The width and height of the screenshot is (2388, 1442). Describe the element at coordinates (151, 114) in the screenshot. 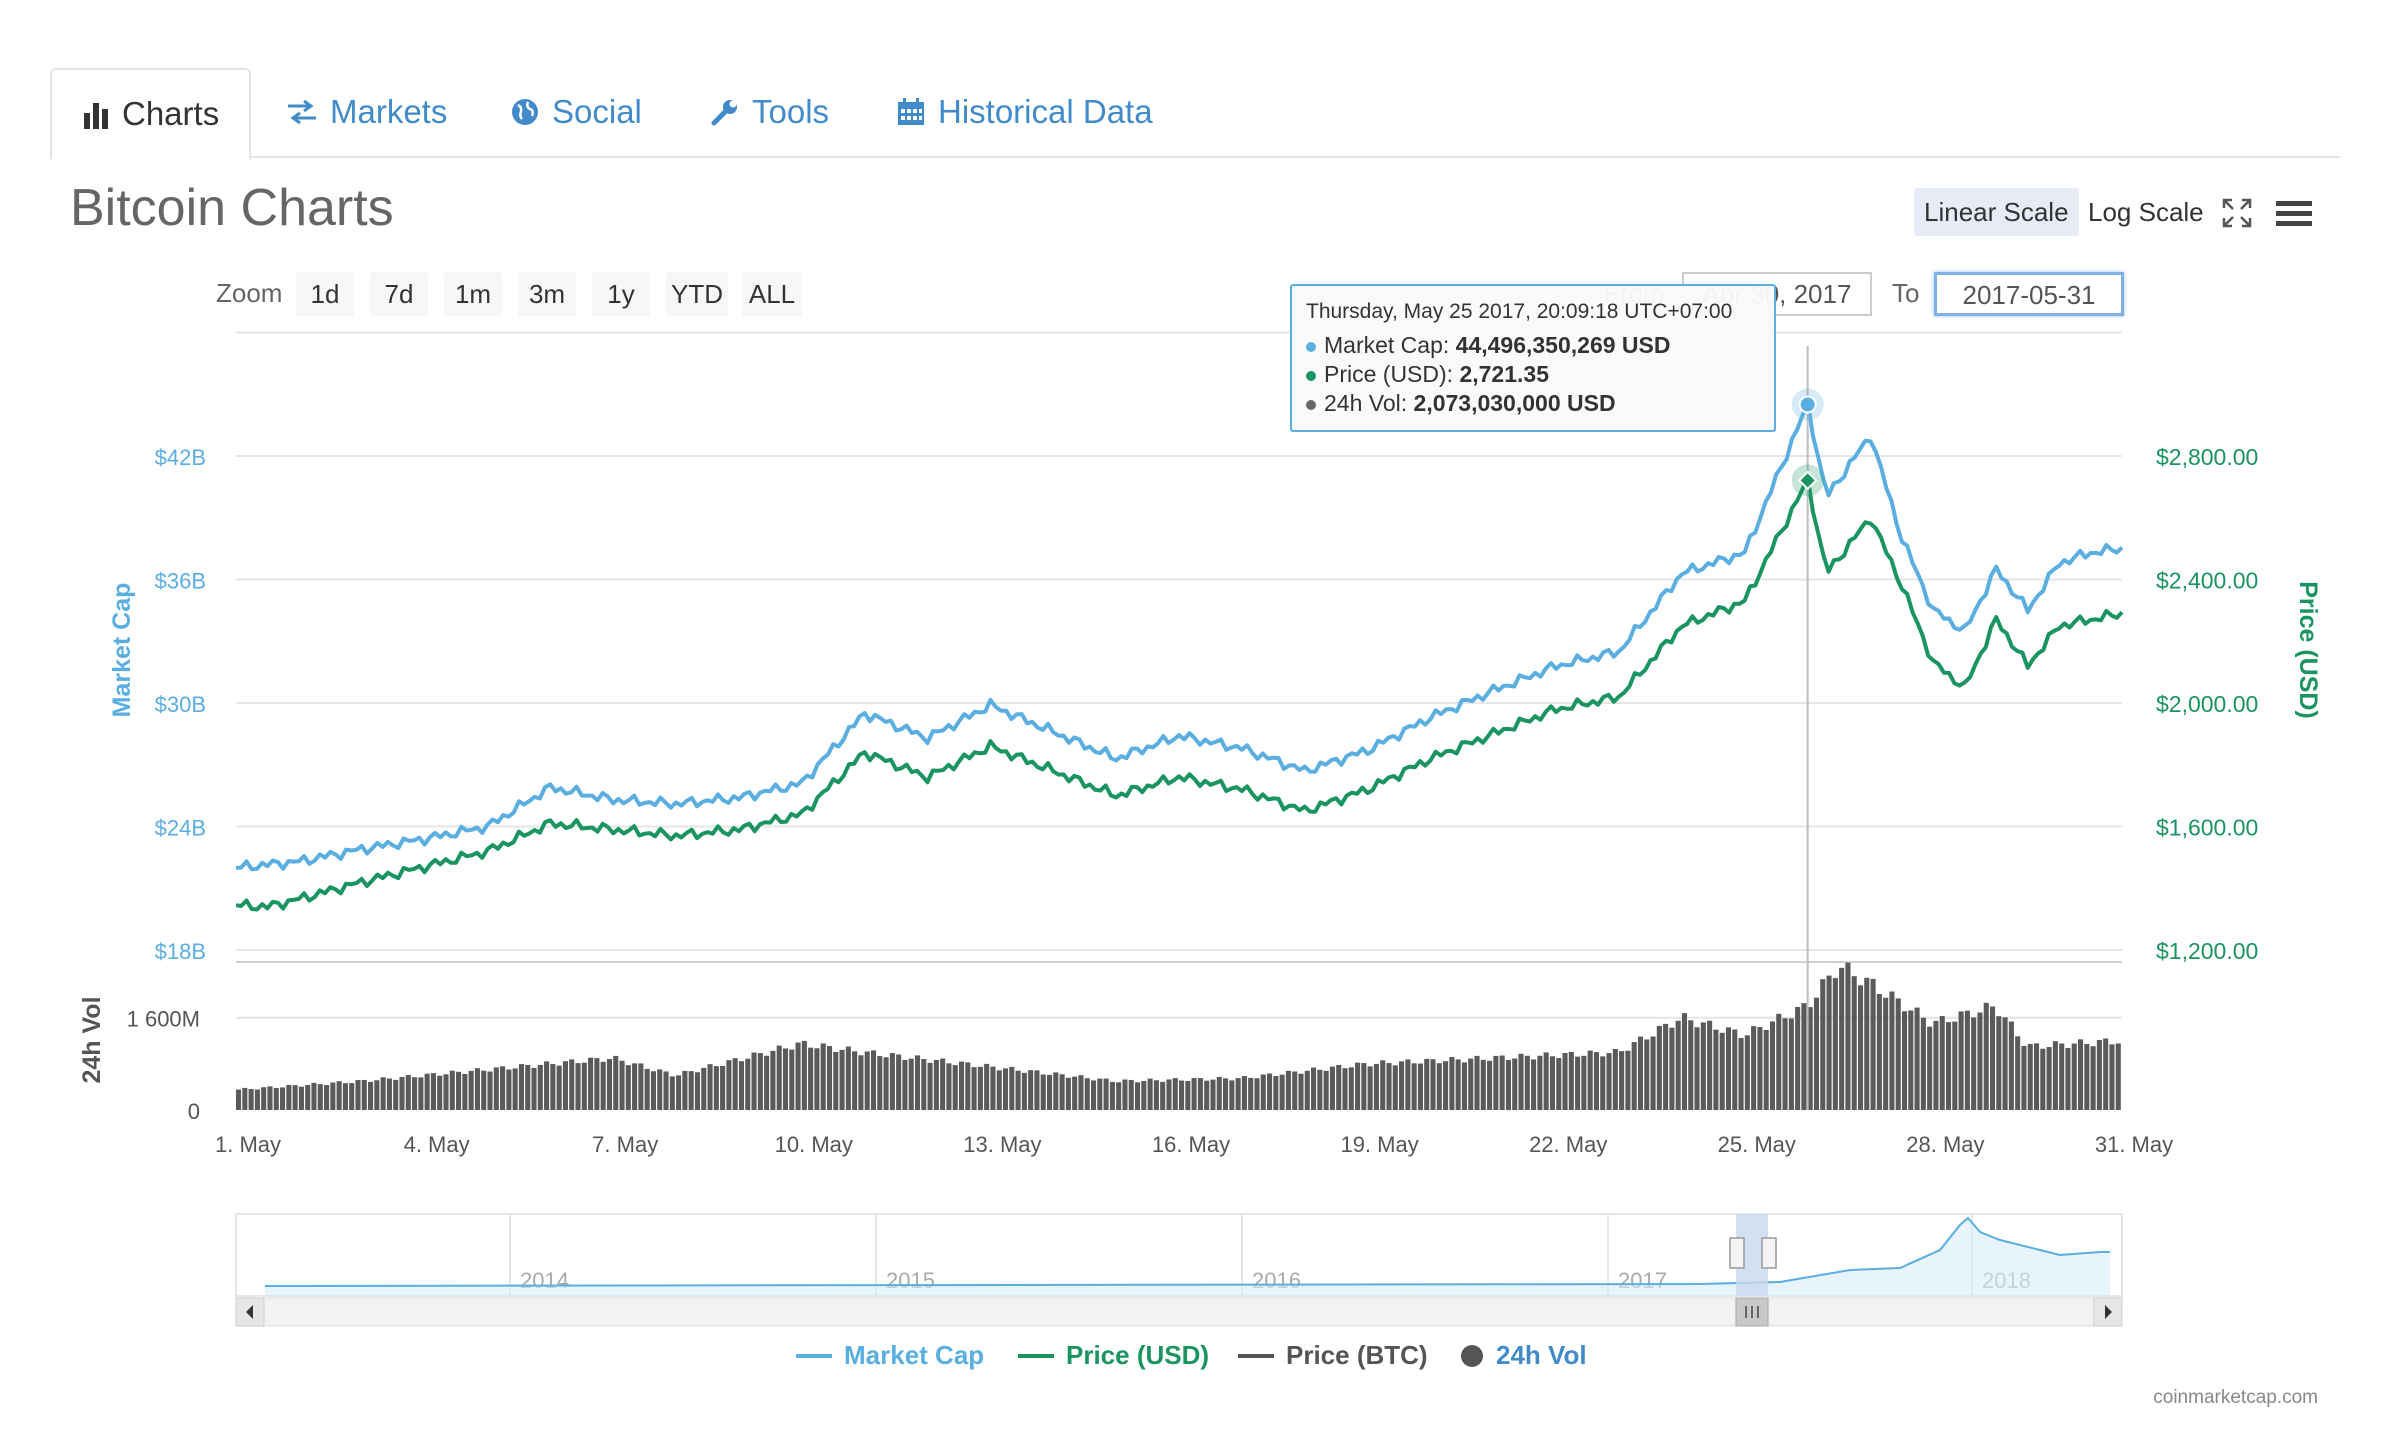

I see `tab-charts: Charts` at that location.